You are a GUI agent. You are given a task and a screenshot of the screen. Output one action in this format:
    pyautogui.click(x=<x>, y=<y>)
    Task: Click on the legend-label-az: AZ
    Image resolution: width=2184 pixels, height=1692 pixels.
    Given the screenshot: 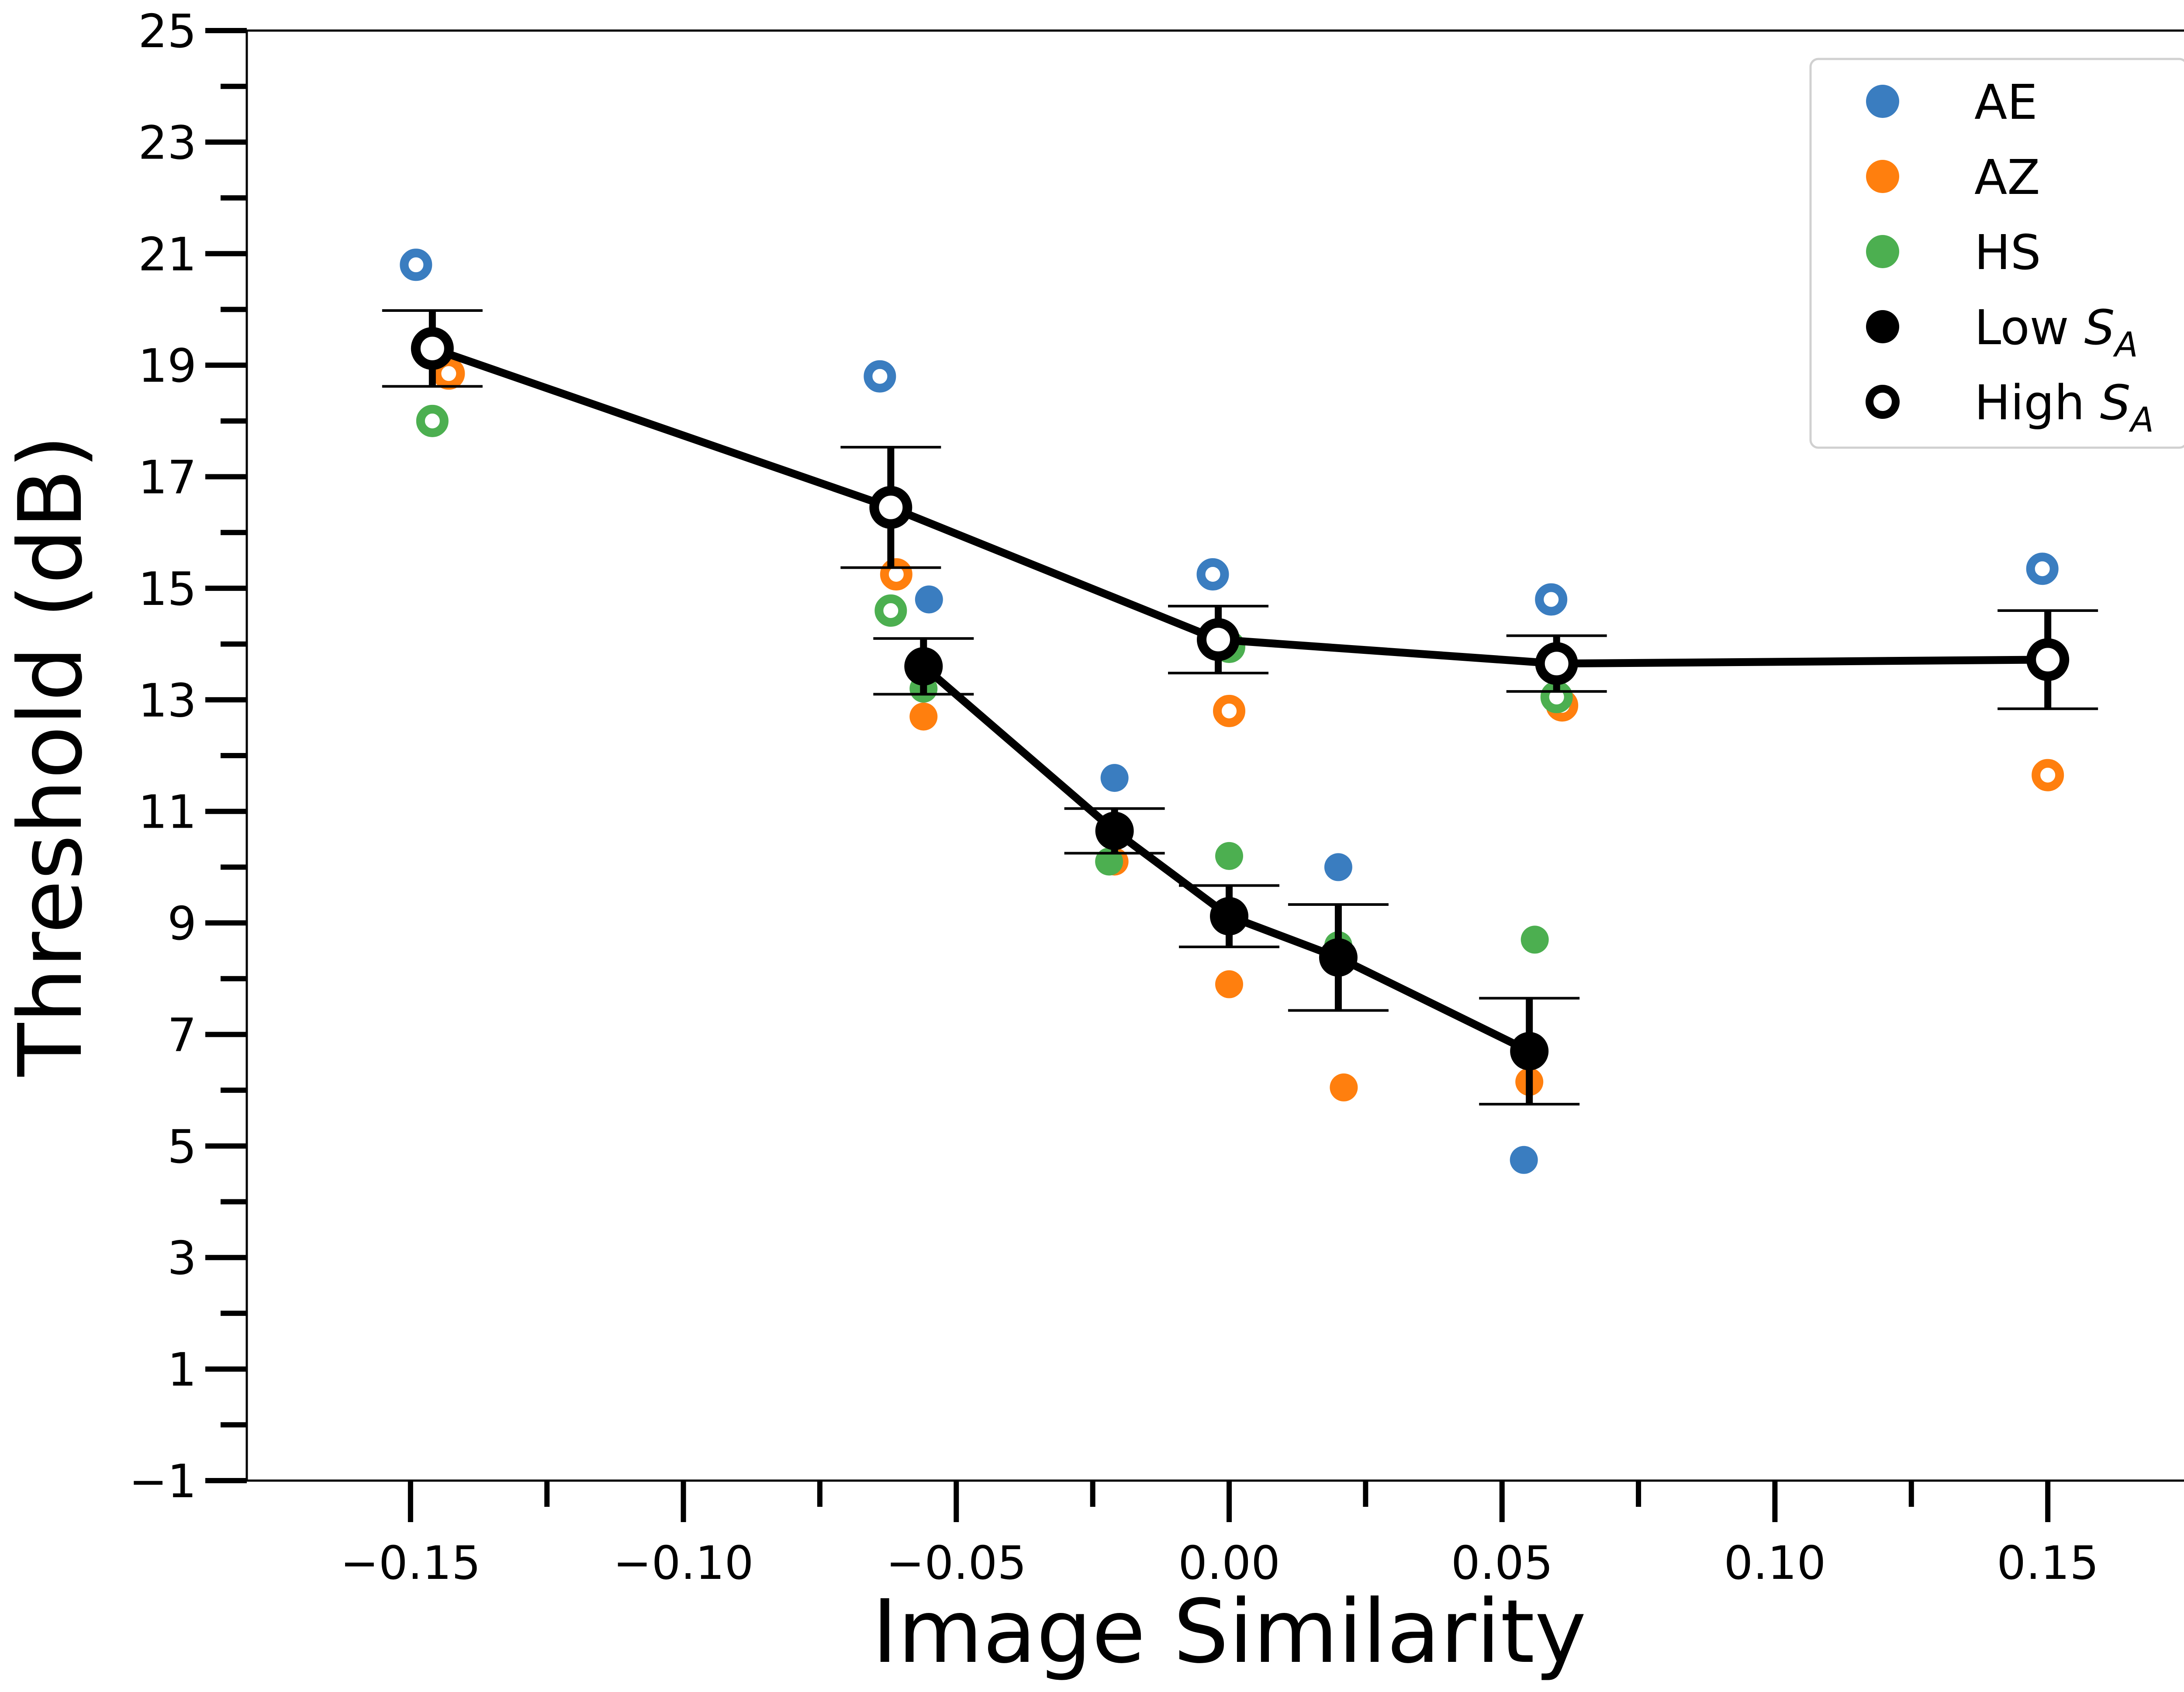 What is the action you would take?
    pyautogui.click(x=2007, y=177)
    